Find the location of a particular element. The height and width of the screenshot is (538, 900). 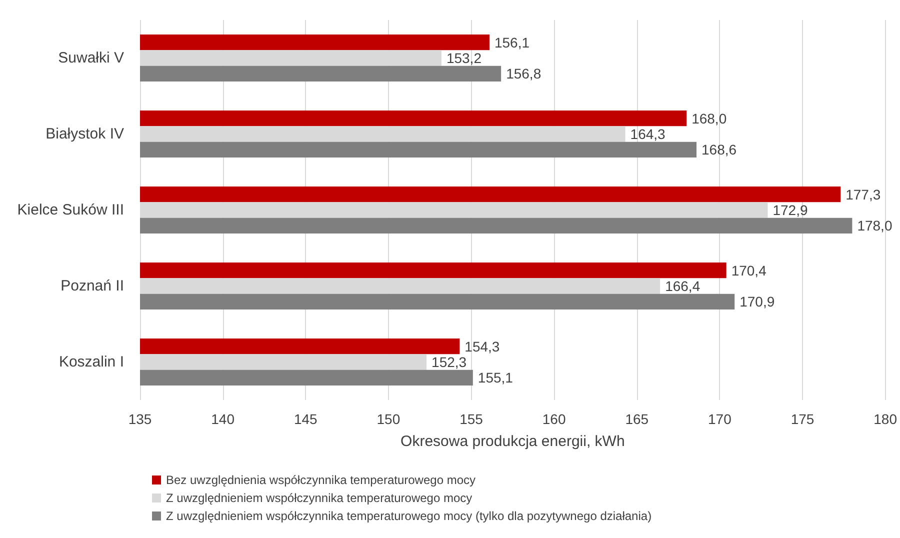

x-tick-label: 140 is located at coordinates (223, 419).